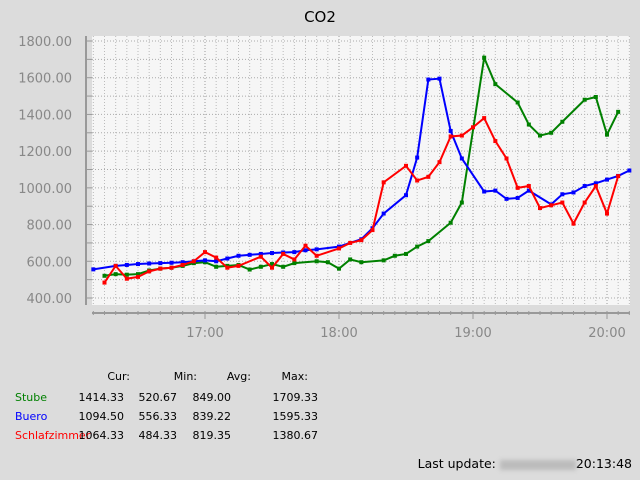 The width and height of the screenshot is (640, 480). What do you see at coordinates (472, 333) in the screenshot?
I see `x-tick-label: 19:00` at bounding box center [472, 333].